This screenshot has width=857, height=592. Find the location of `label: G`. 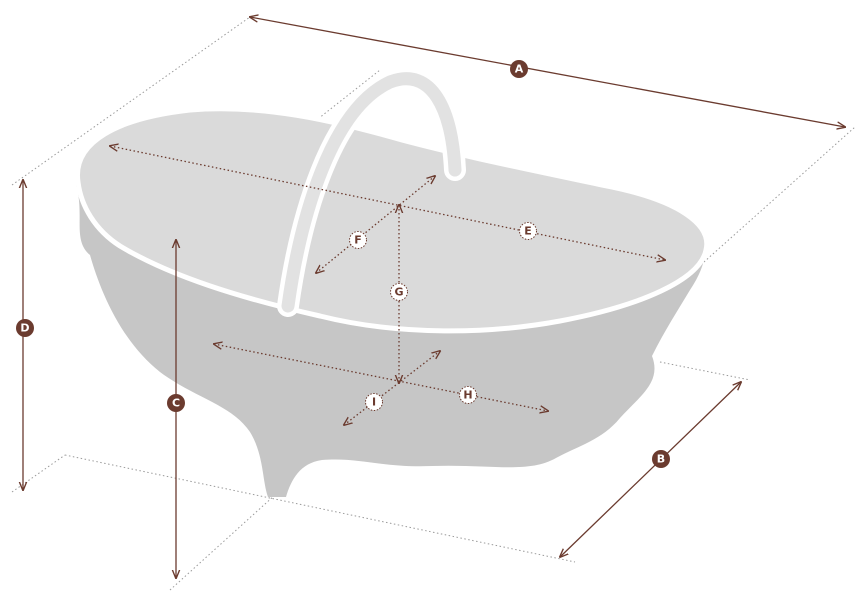

label: G is located at coordinates (398, 292).